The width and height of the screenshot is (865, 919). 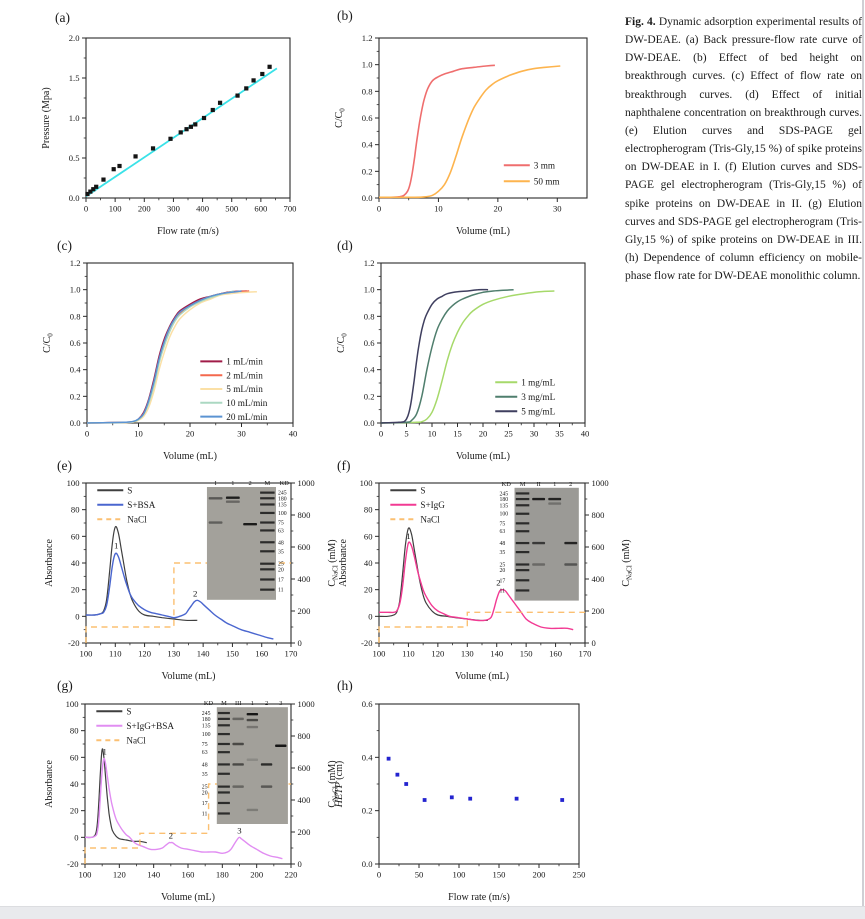 What do you see at coordinates (64, 245) in the screenshot?
I see `panel-label-c: (c)` at bounding box center [64, 245].